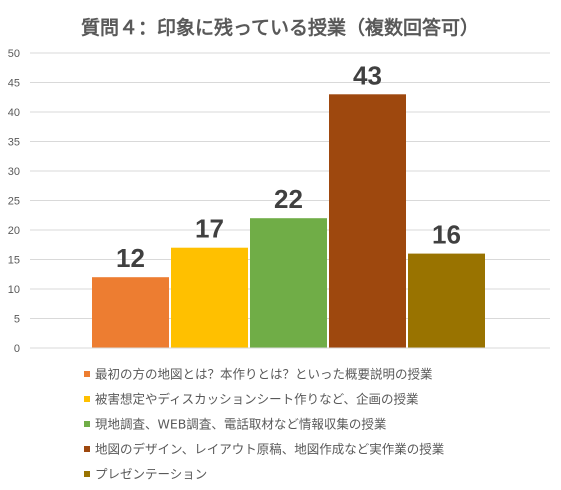  What do you see at coordinates (241, 424) in the screenshot?
I see `legend-label-3: 現地調査、WEB調査、電話取材など情報収集の授業` at bounding box center [241, 424].